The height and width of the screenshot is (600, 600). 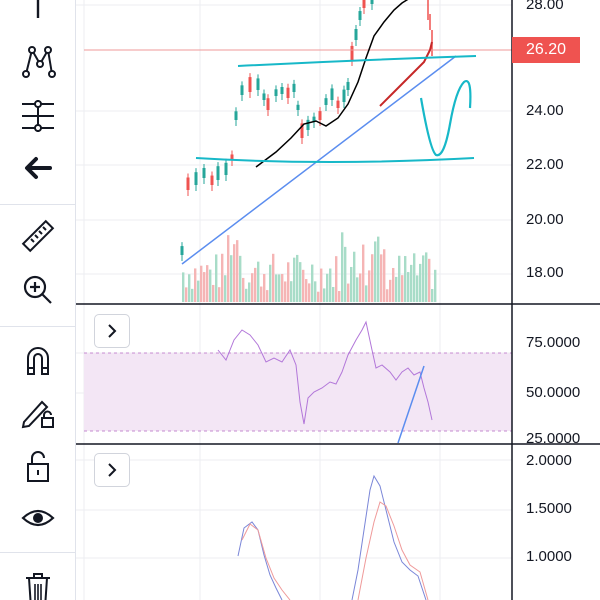 I want to click on indicator-line-blue, so click(x=260, y=560).